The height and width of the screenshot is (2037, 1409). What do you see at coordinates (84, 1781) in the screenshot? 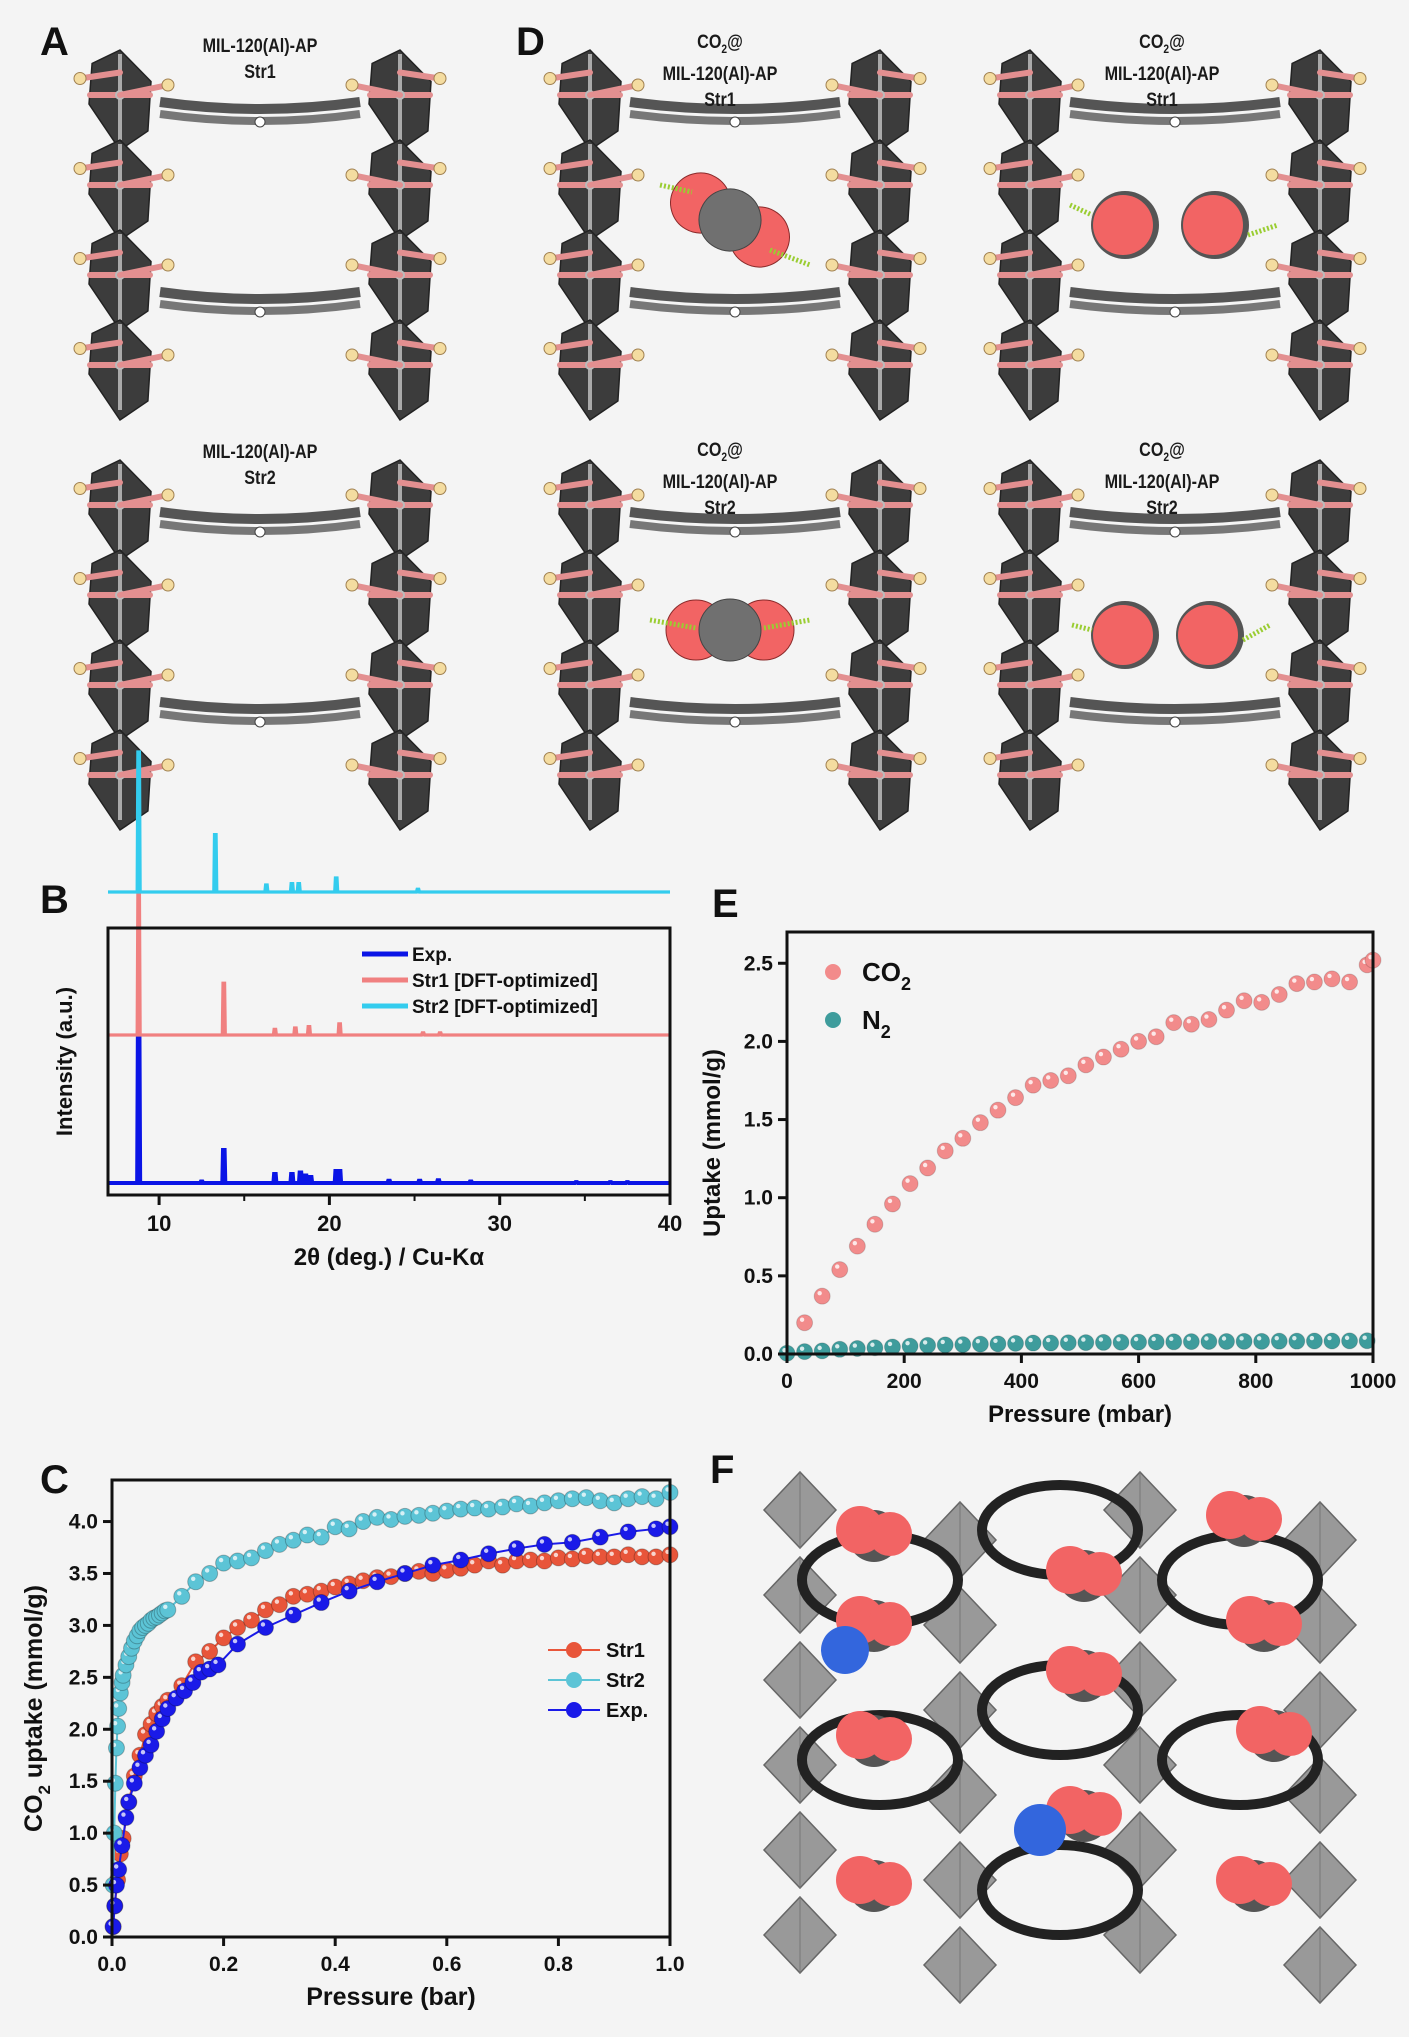
I see `y-tick-label: 1.5` at bounding box center [84, 1781].